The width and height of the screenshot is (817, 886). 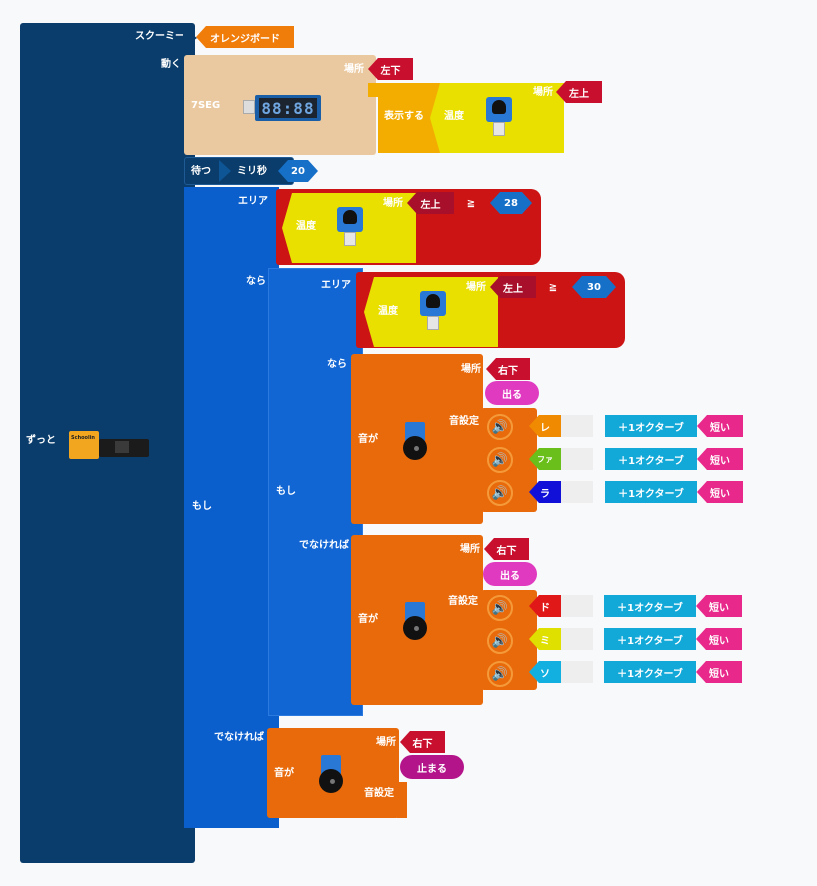 What do you see at coordinates (315, 492) in the screenshot?
I see `if2-block` at bounding box center [315, 492].